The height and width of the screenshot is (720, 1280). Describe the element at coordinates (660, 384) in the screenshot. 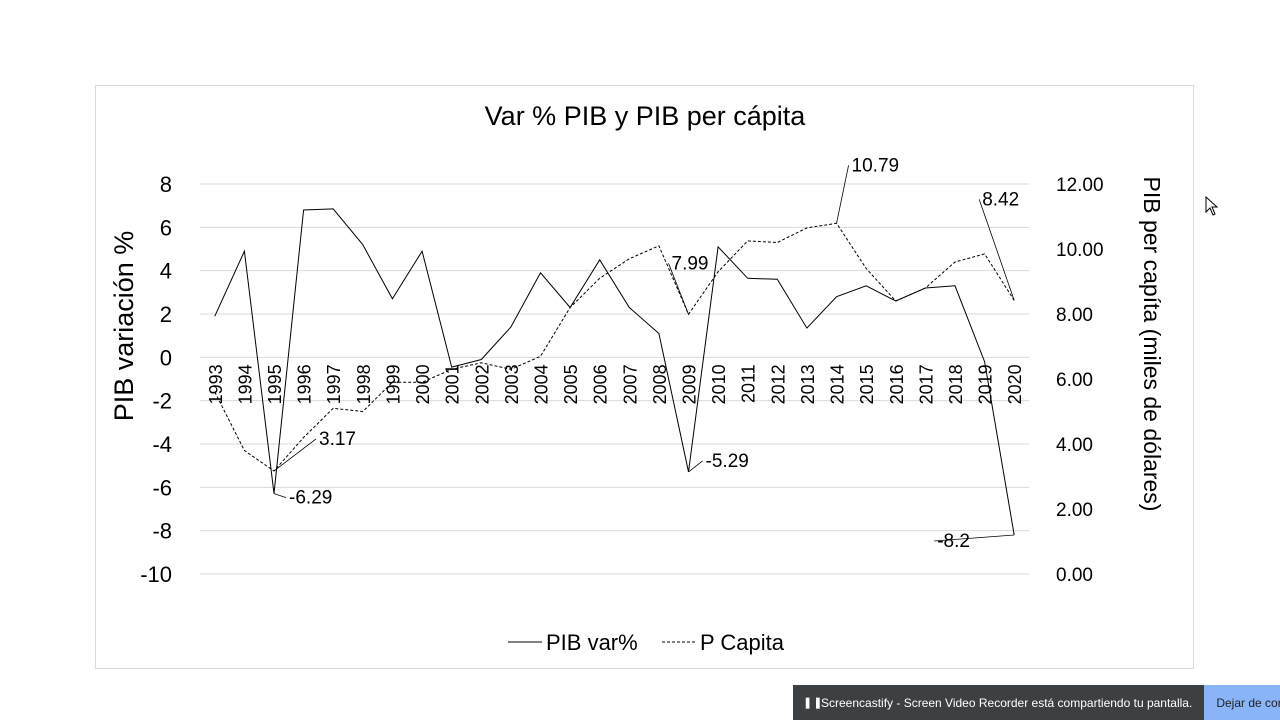

I see `category-label: 2008` at that location.